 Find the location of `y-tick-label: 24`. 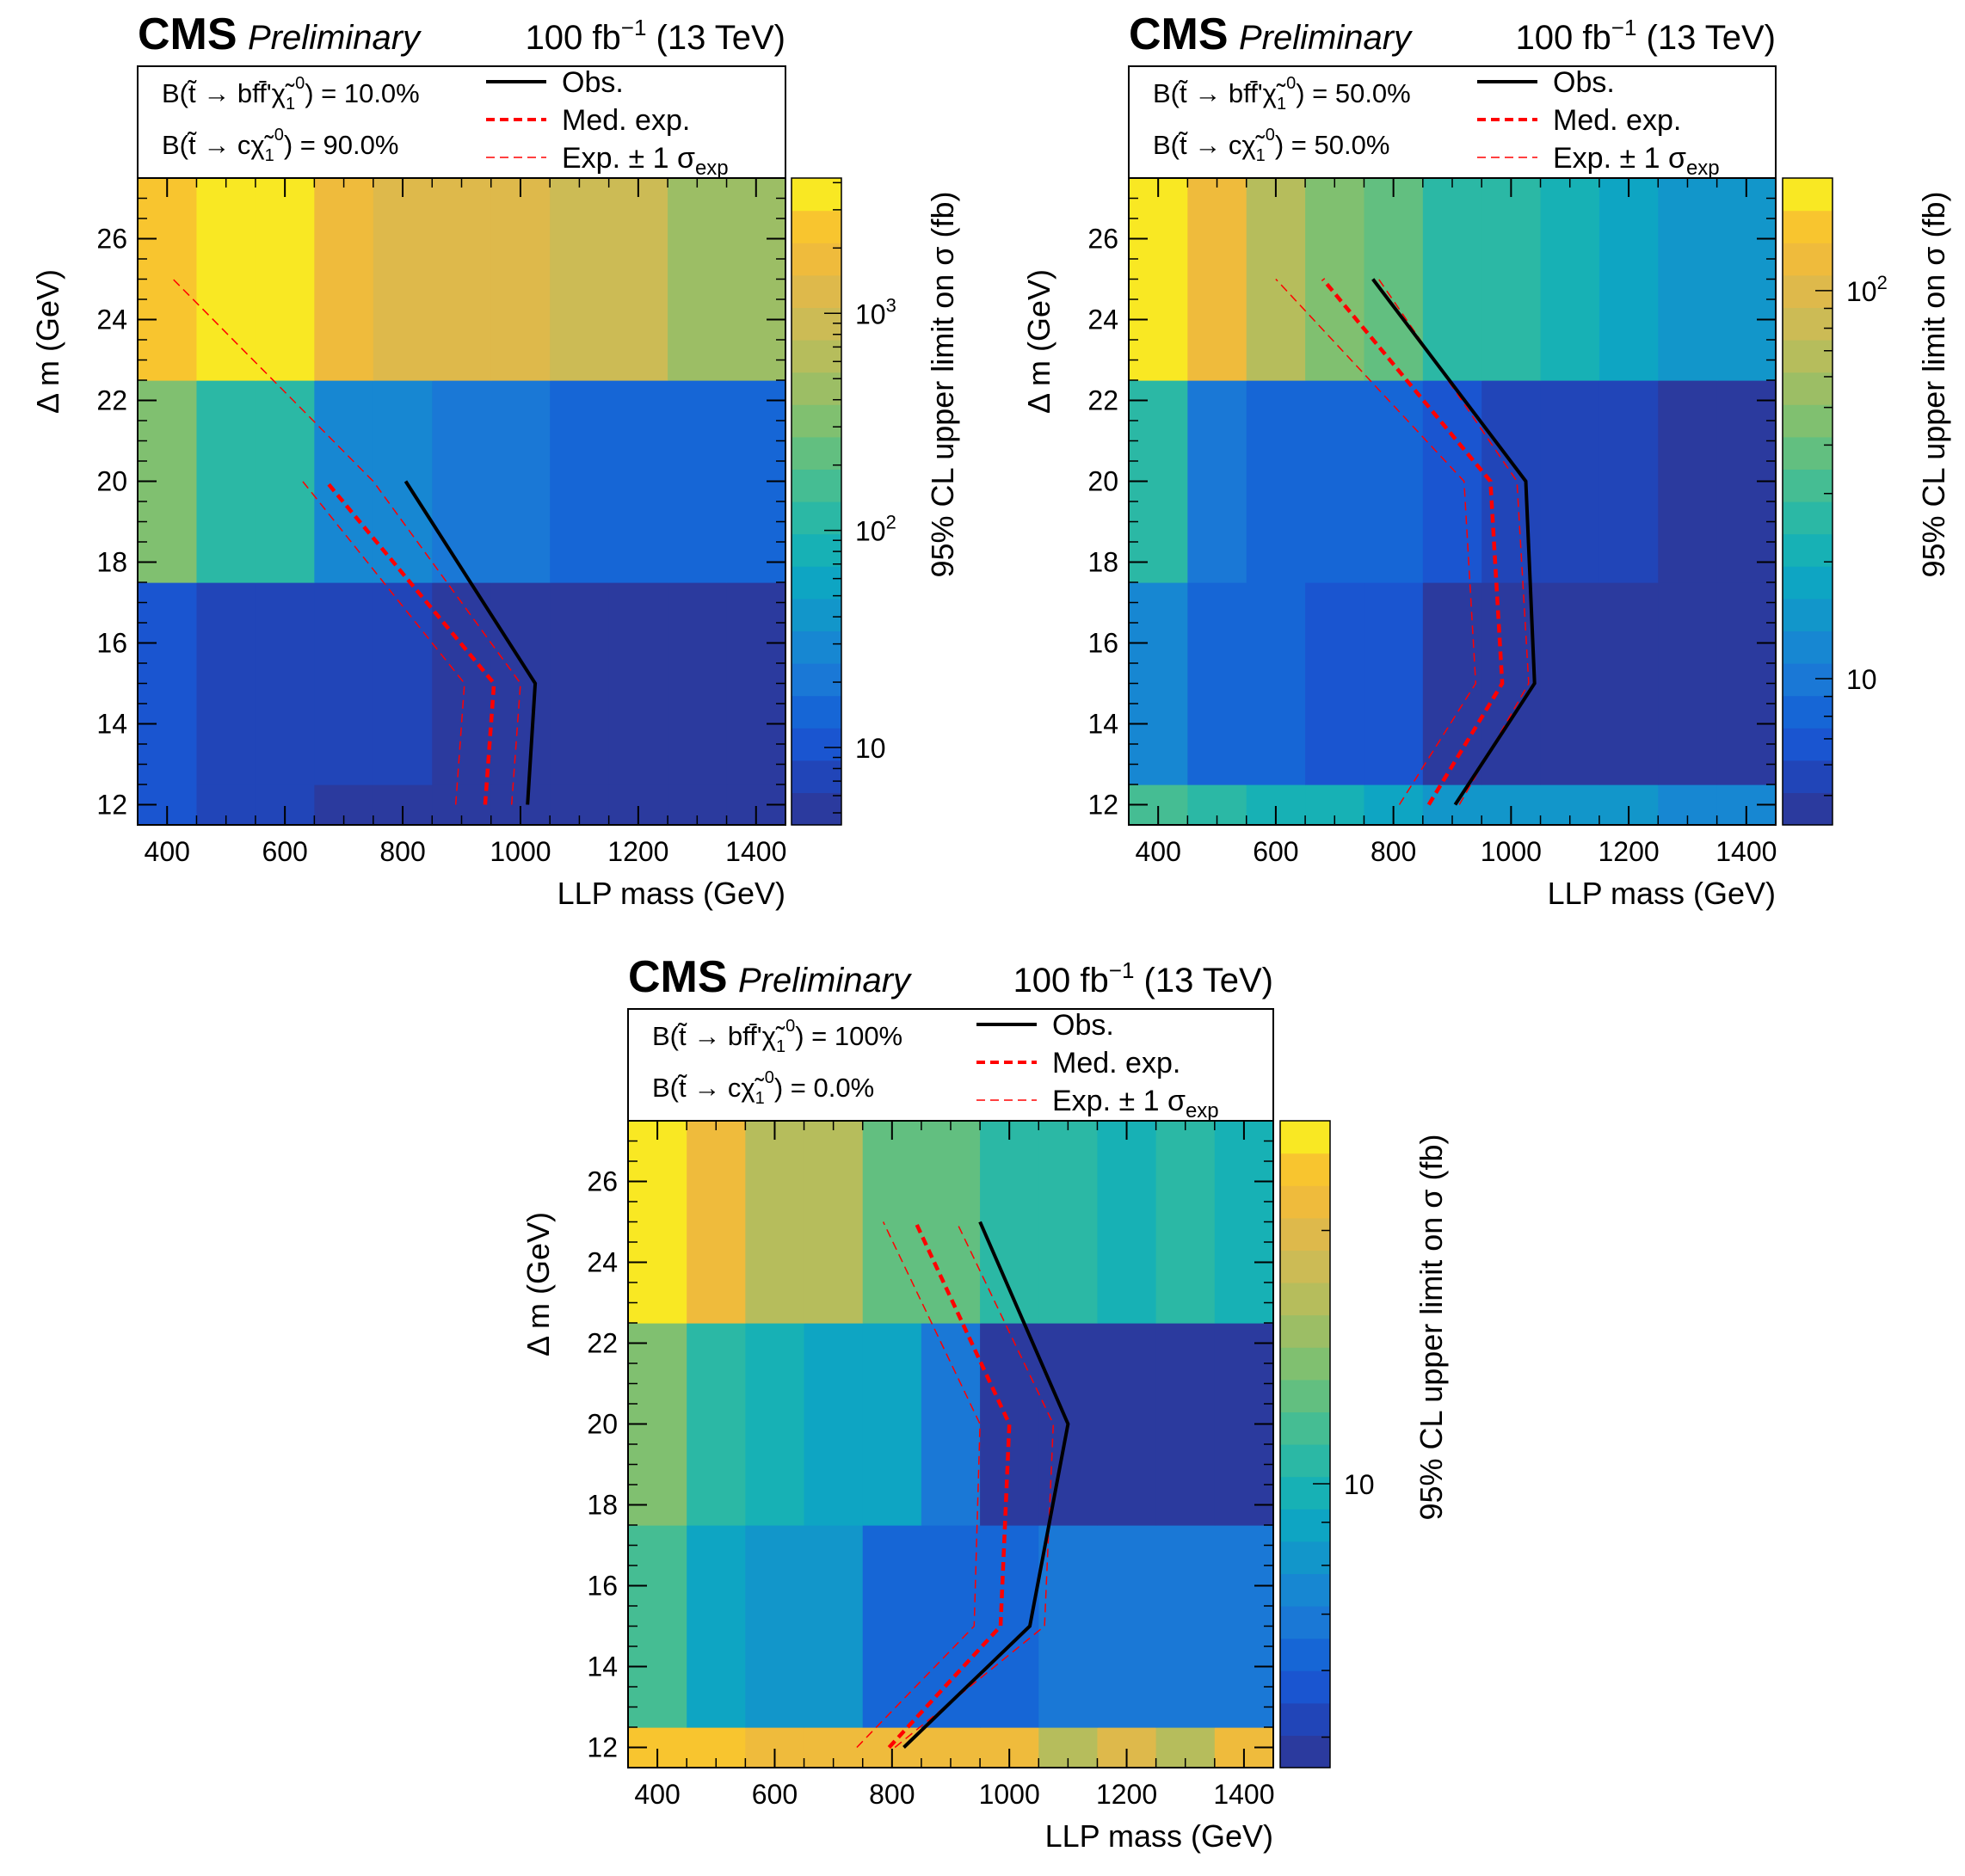

y-tick-label: 24 is located at coordinates (111, 319).